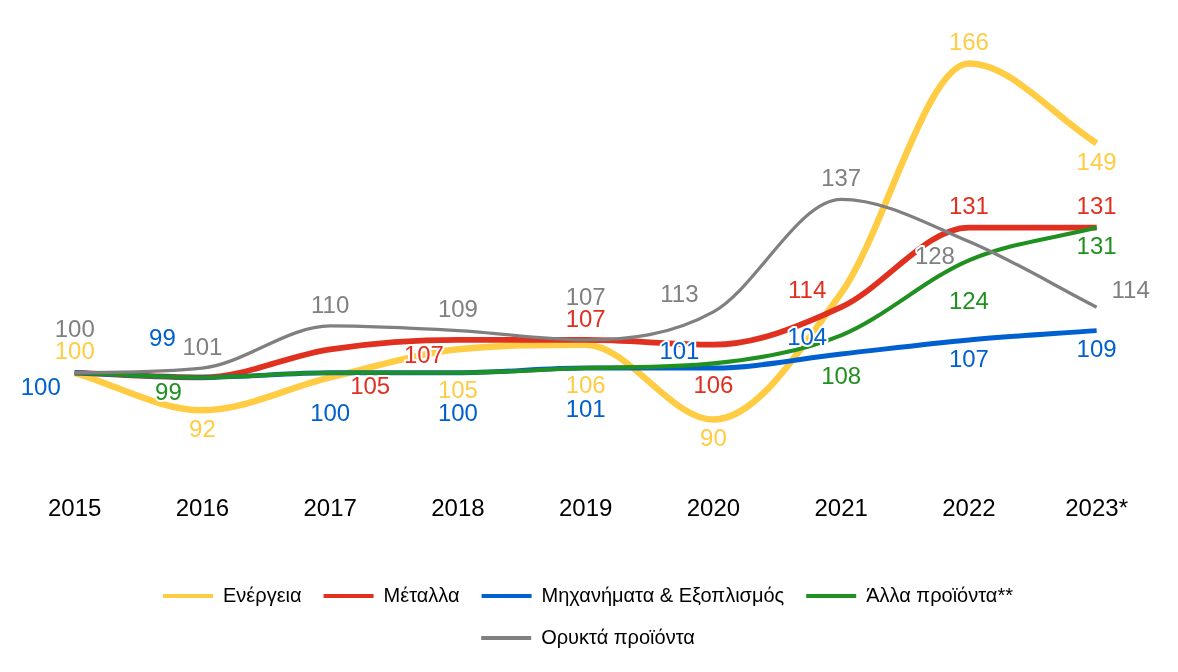  What do you see at coordinates (934, 256) in the screenshot?
I see `data-label: 128` at bounding box center [934, 256].